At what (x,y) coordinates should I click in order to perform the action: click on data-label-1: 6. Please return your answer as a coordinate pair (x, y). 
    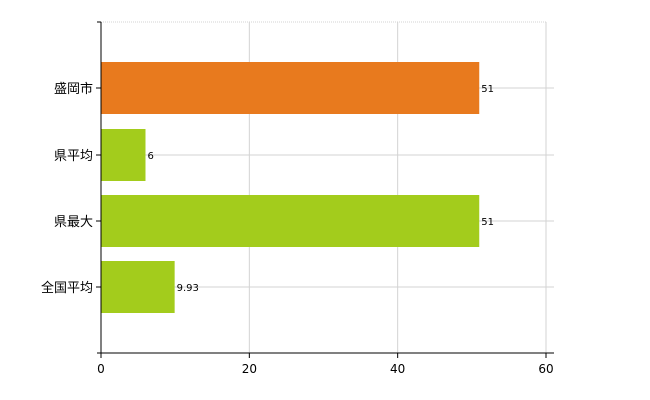
    Looking at the image, I should click on (151, 156).